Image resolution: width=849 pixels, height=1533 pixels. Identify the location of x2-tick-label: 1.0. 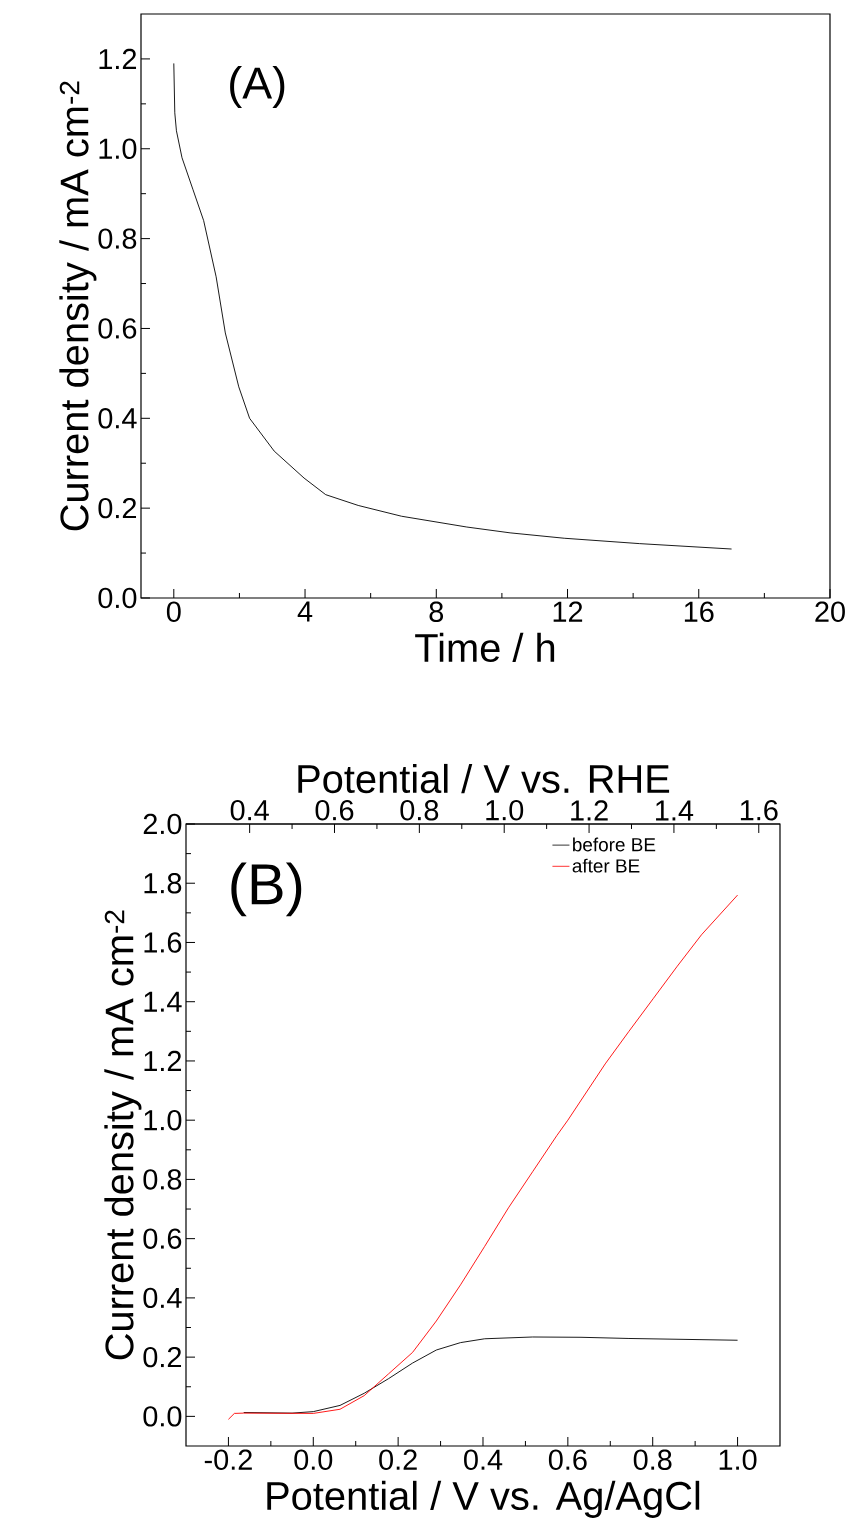
(504, 810).